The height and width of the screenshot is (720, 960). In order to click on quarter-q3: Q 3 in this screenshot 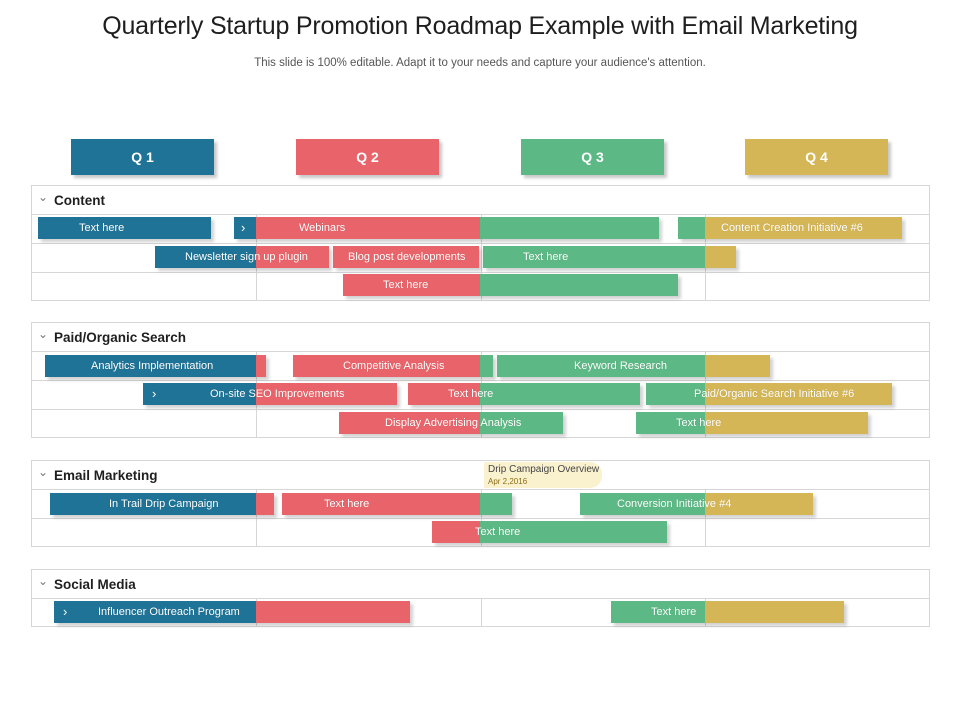, I will do `click(592, 157)`.